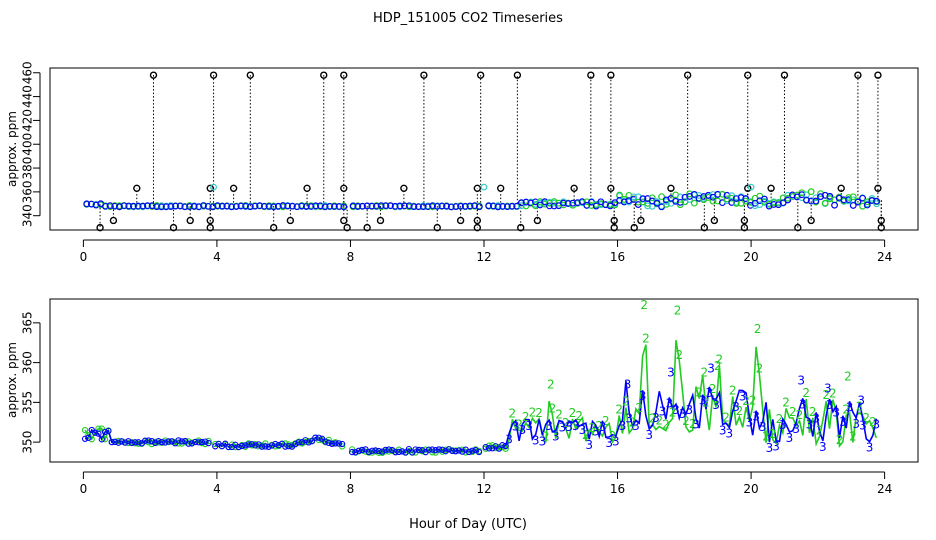  What do you see at coordinates (12, 380) in the screenshot?
I see `bottom-ylabel: approx. ppm` at bounding box center [12, 380].